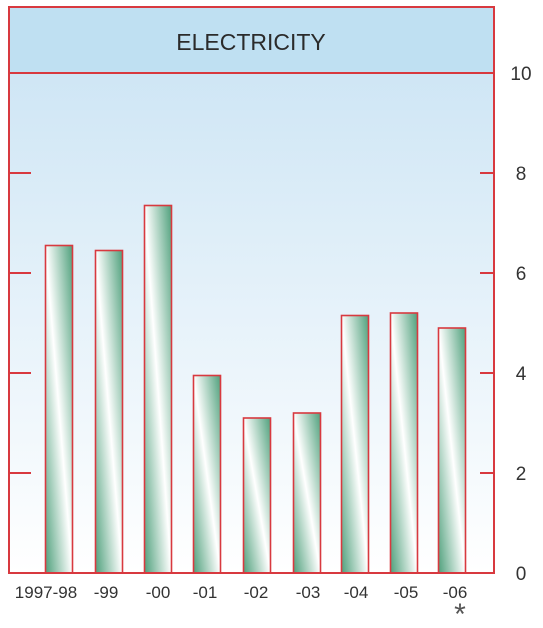 Image resolution: width=543 pixels, height=628 pixels. I want to click on y-tick-label-0: 0, so click(521, 574).